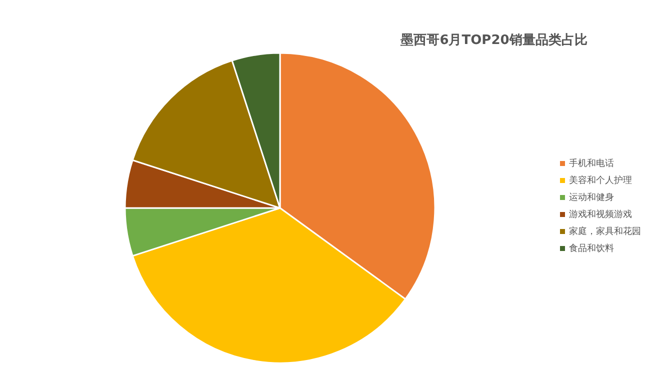 This screenshot has width=652, height=371. I want to click on legend-label: 食品和饮料, so click(591, 248).